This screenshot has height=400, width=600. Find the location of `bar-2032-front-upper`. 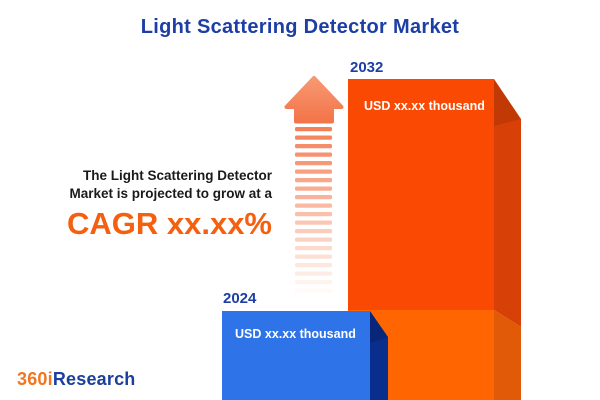

bar-2032-front-upper is located at coordinates (421, 194).